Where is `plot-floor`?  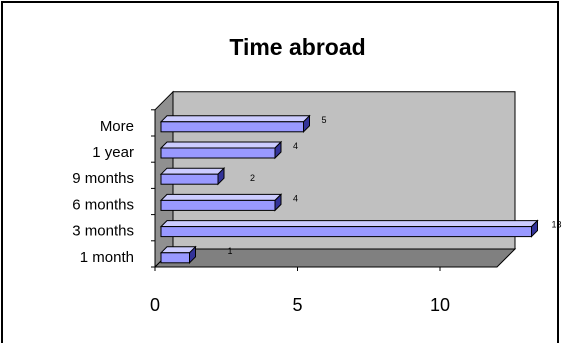 plot-floor is located at coordinates (335, 258).